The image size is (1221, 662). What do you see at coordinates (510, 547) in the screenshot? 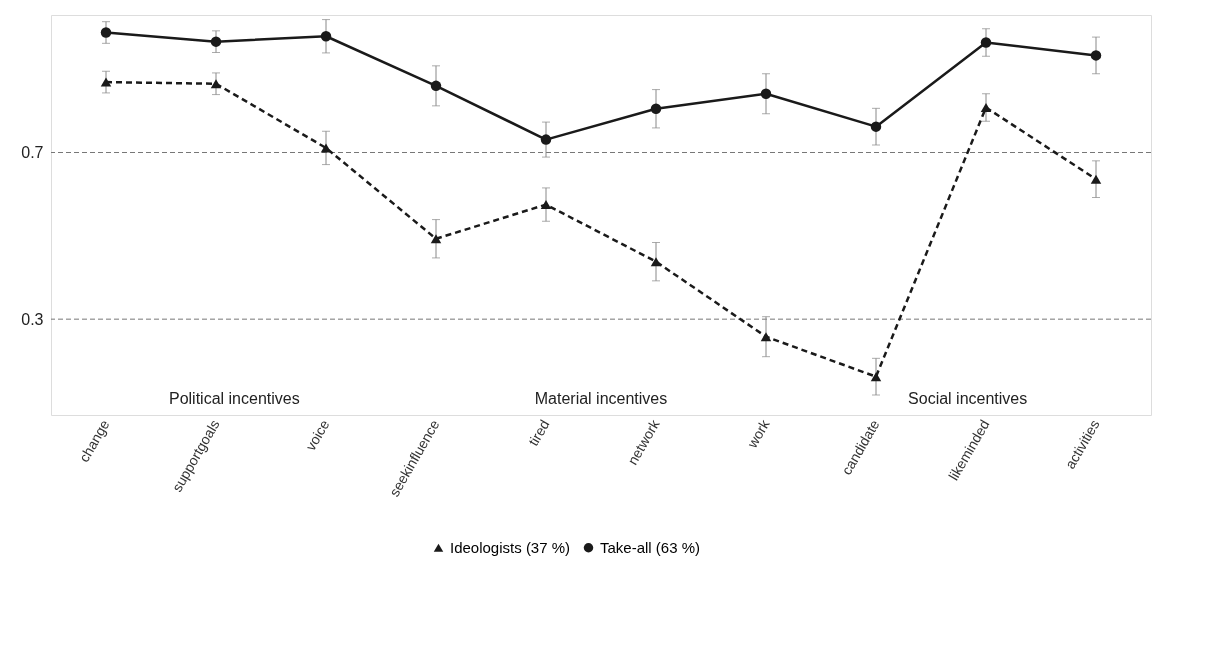
I see `legend-label: Ideologists (37 %)` at bounding box center [510, 547].